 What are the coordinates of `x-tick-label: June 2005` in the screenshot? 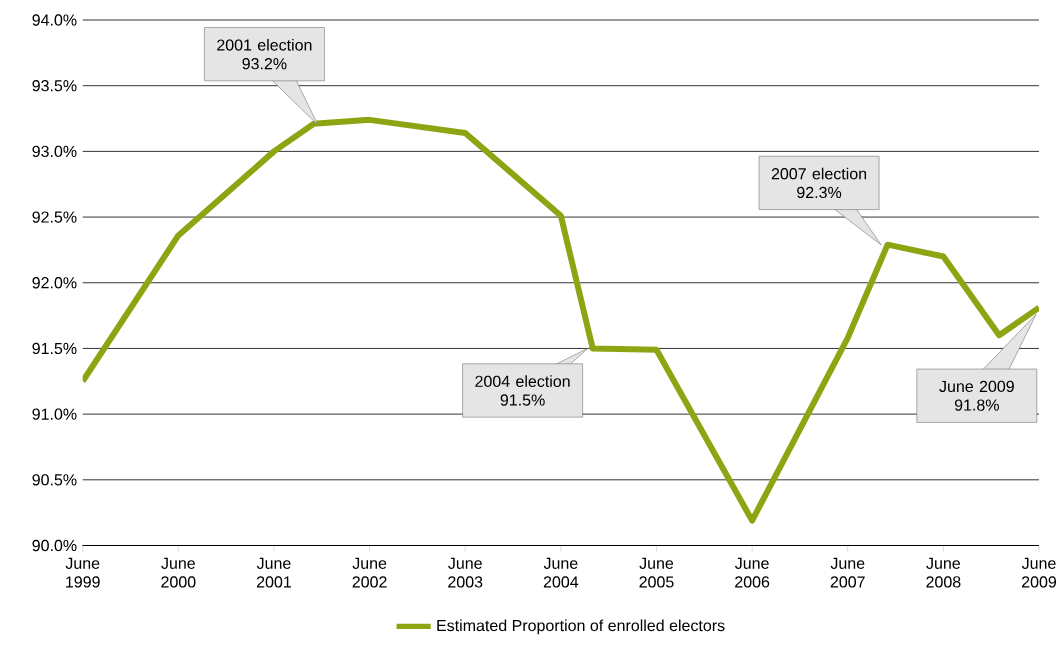 It's located at (656, 573).